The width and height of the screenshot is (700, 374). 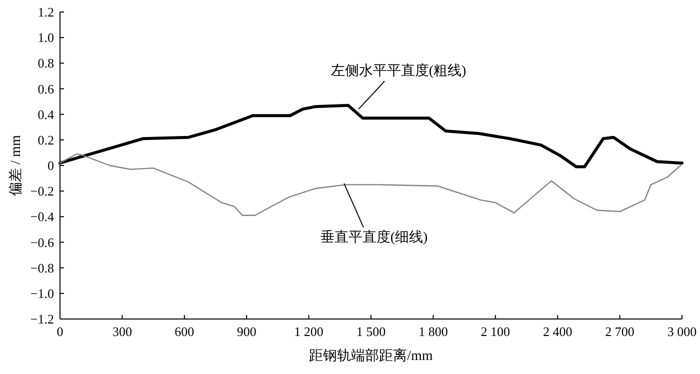 I want to click on y-tick-label: 0.4, so click(x=46, y=114).